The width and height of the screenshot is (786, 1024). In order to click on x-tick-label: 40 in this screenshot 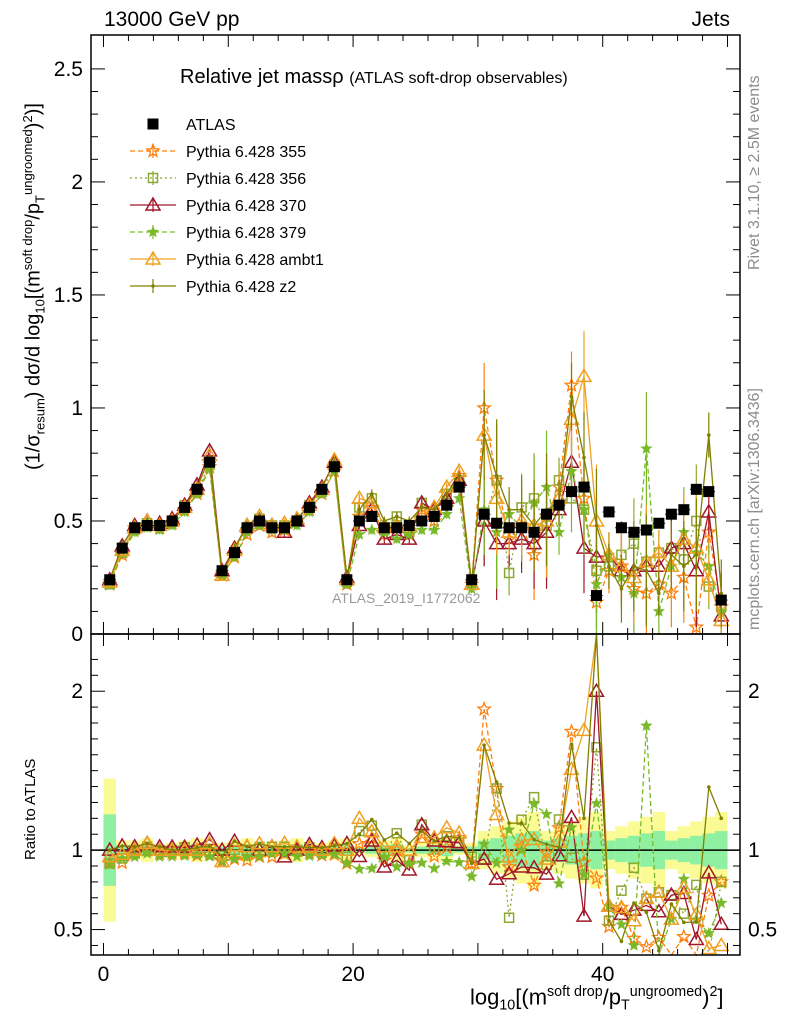, I will do `click(602, 974)`.